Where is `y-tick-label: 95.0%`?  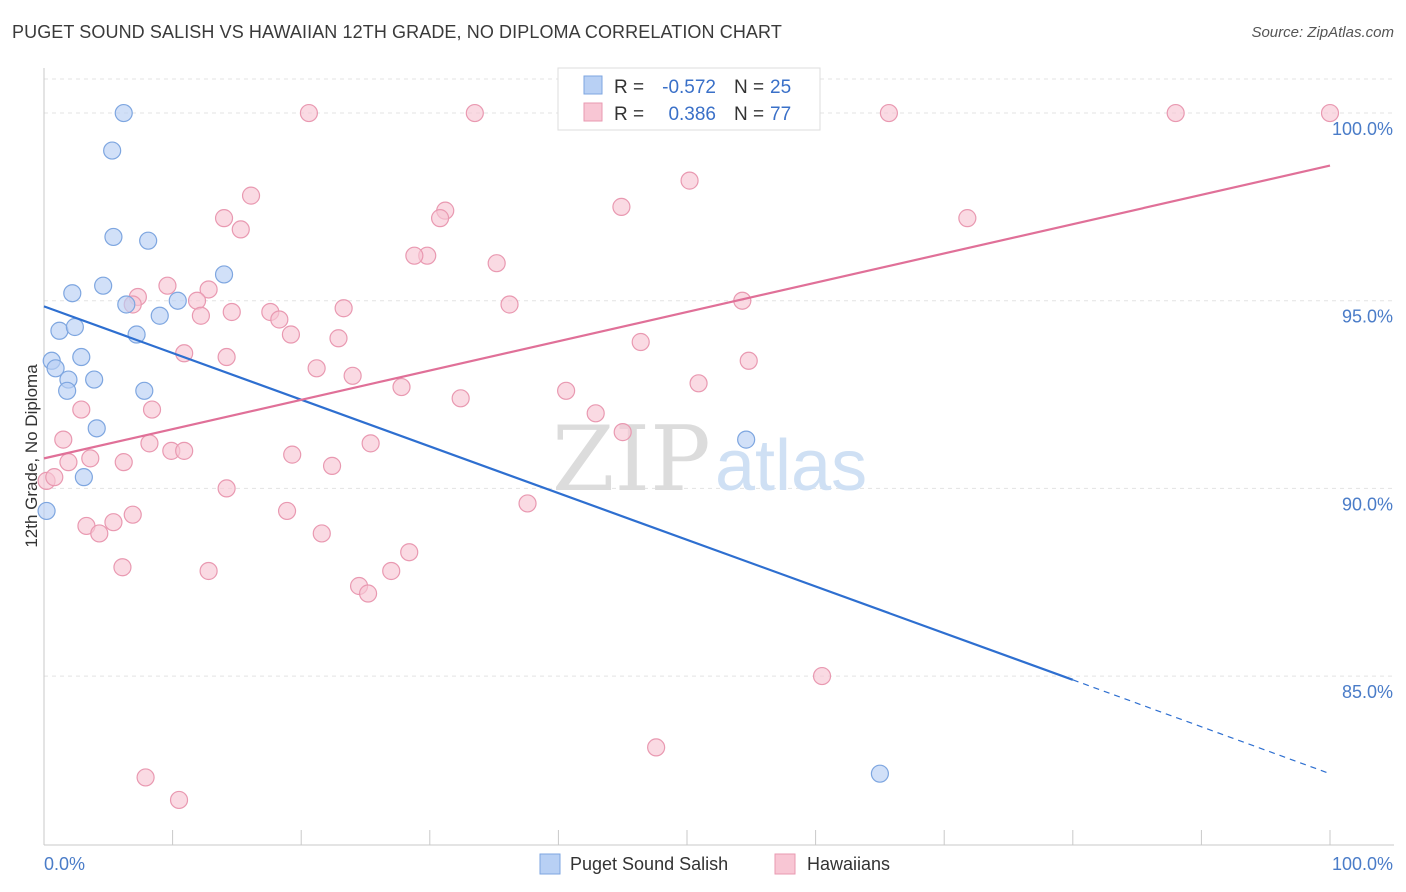
y-tick-label: 95.0% is located at coordinates (1367, 317).